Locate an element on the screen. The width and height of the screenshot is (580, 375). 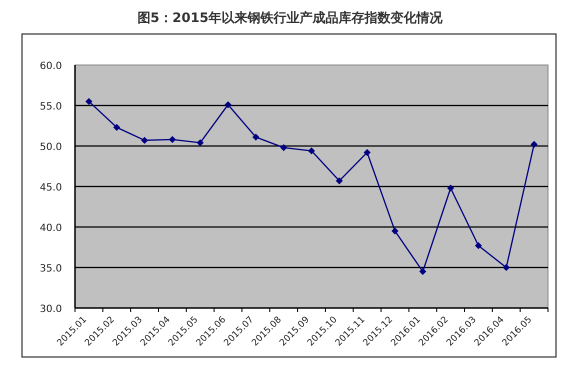
y-tick-label: 30.0 is located at coordinates (51, 309).